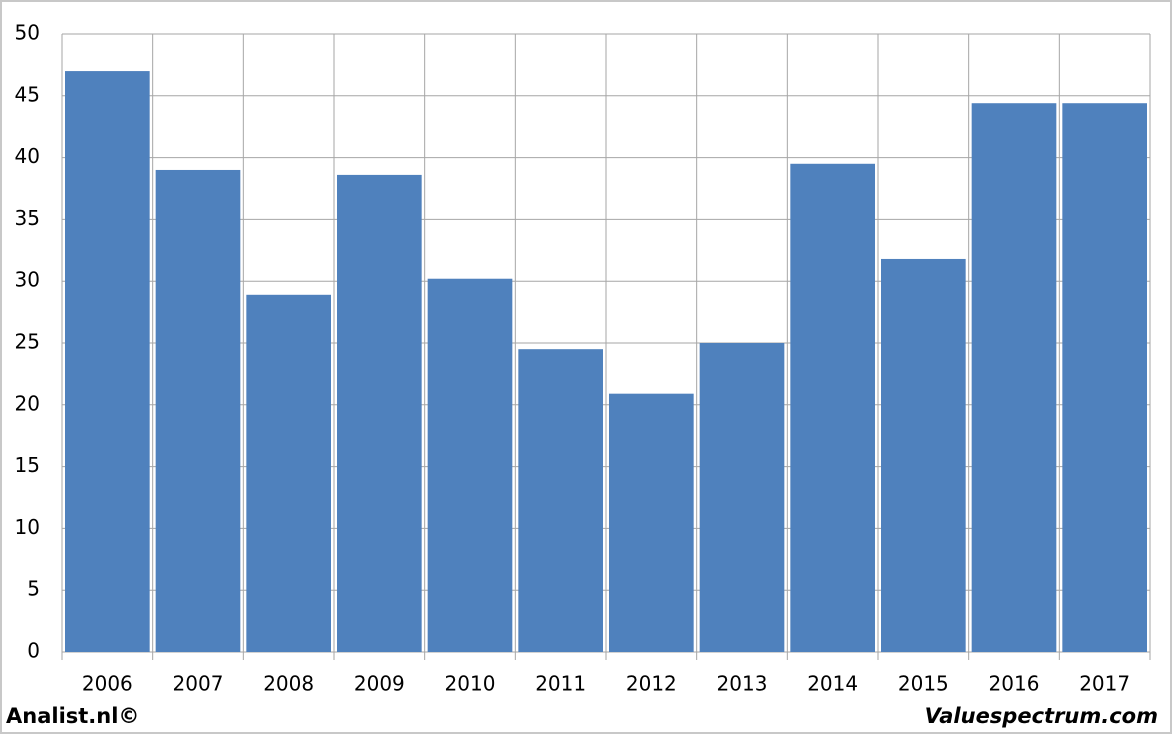 Image resolution: width=1172 pixels, height=734 pixels. I want to click on y-tick-label: 45, so click(27, 94).